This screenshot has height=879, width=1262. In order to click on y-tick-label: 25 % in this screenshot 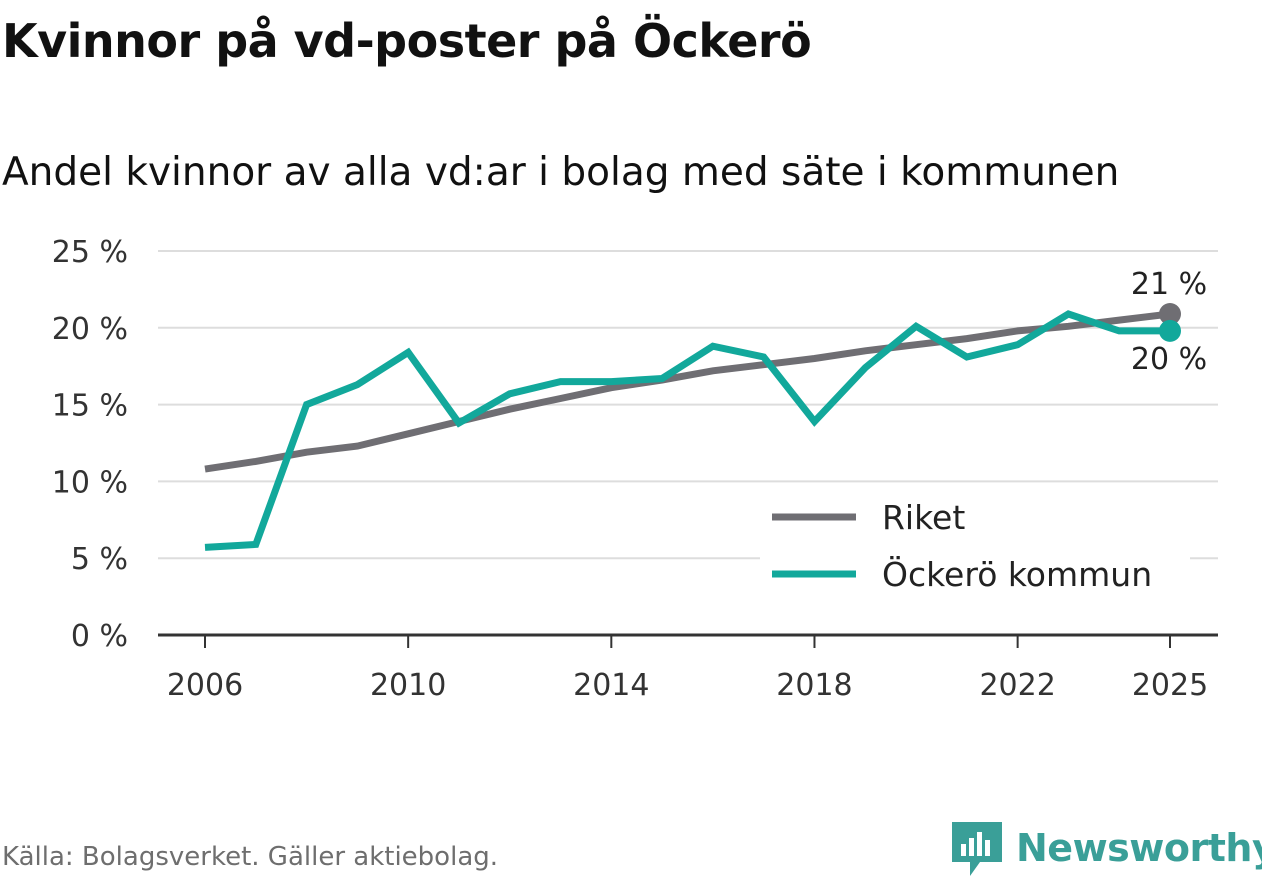, I will do `click(90, 252)`.